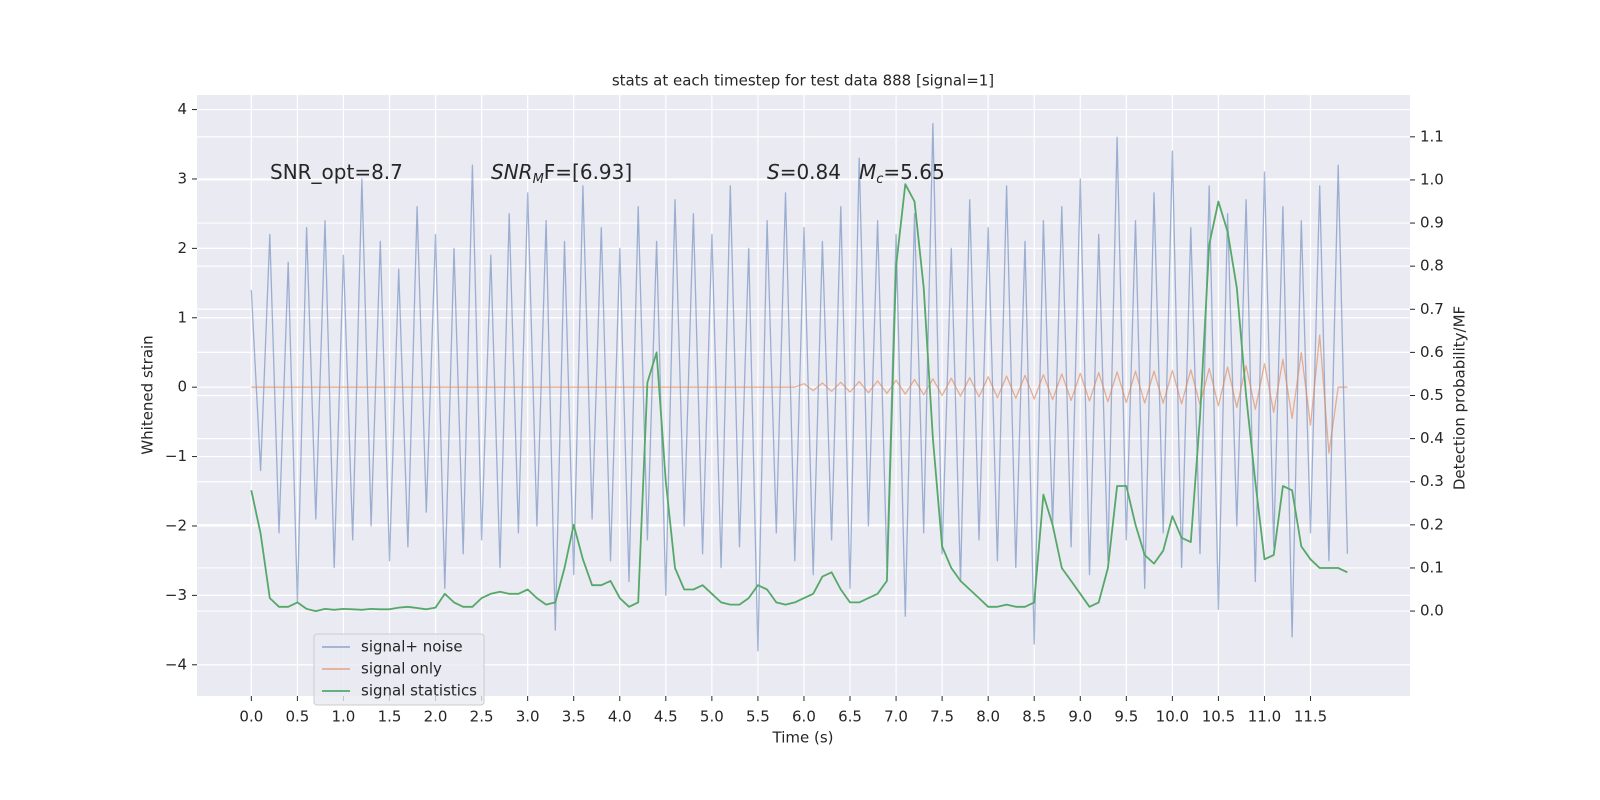 The height and width of the screenshot is (800, 1600). I want to click on x-tick-label: 10.0, so click(1172, 717).